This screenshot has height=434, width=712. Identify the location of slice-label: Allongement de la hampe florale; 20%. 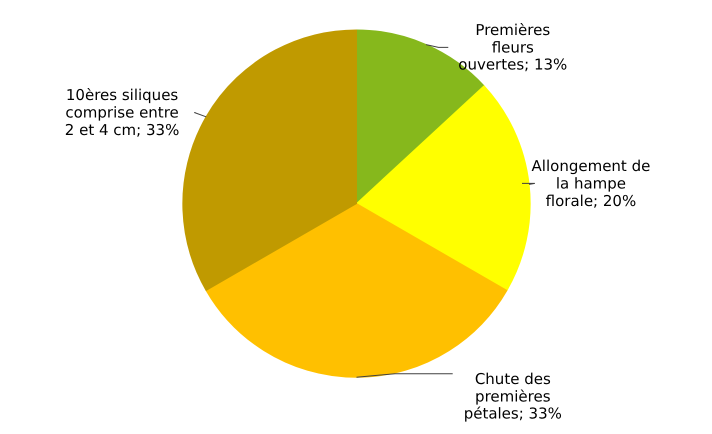
(591, 183).